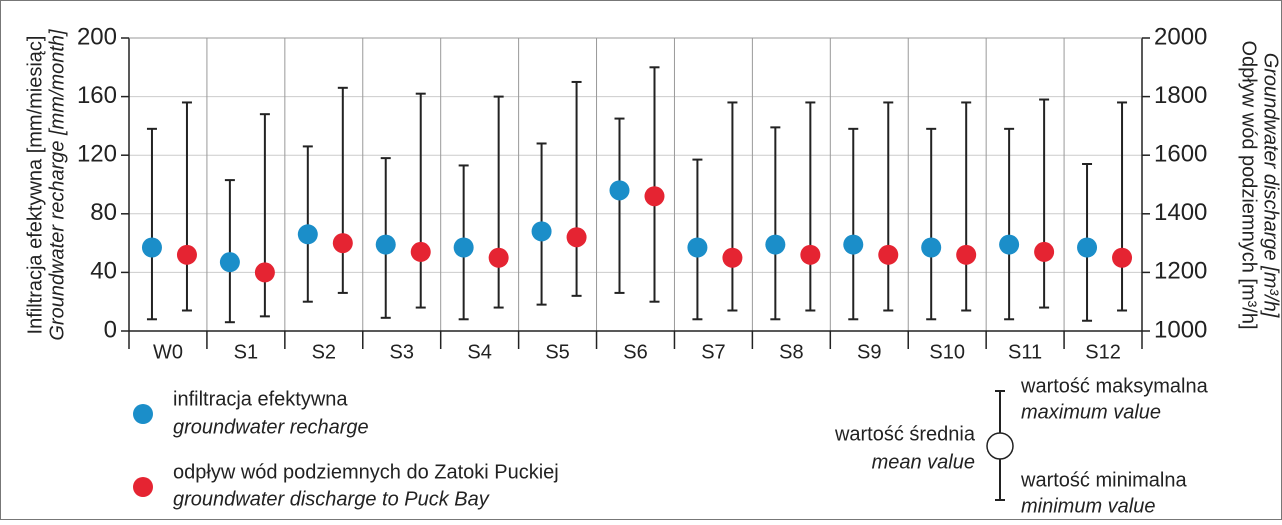 The height and width of the screenshot is (525, 1282). What do you see at coordinates (168, 352) in the screenshot?
I see `x-tick-label: W0` at bounding box center [168, 352].